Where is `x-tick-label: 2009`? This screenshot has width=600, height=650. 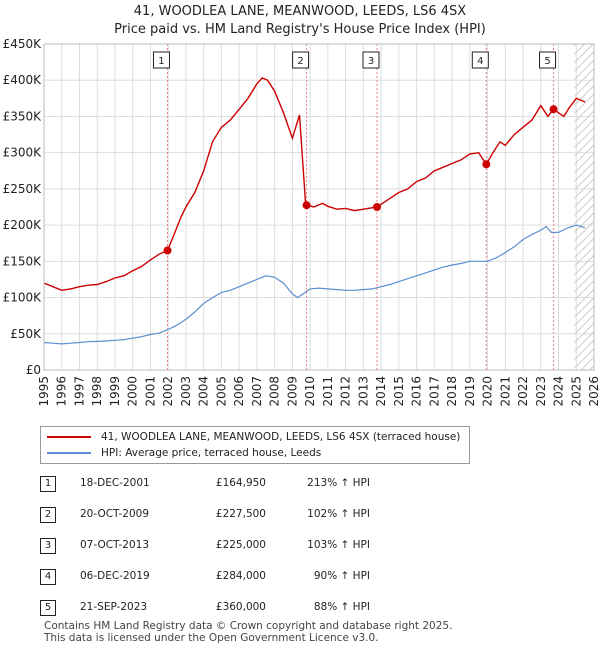
x-tick-label: 2009 is located at coordinates (292, 391).